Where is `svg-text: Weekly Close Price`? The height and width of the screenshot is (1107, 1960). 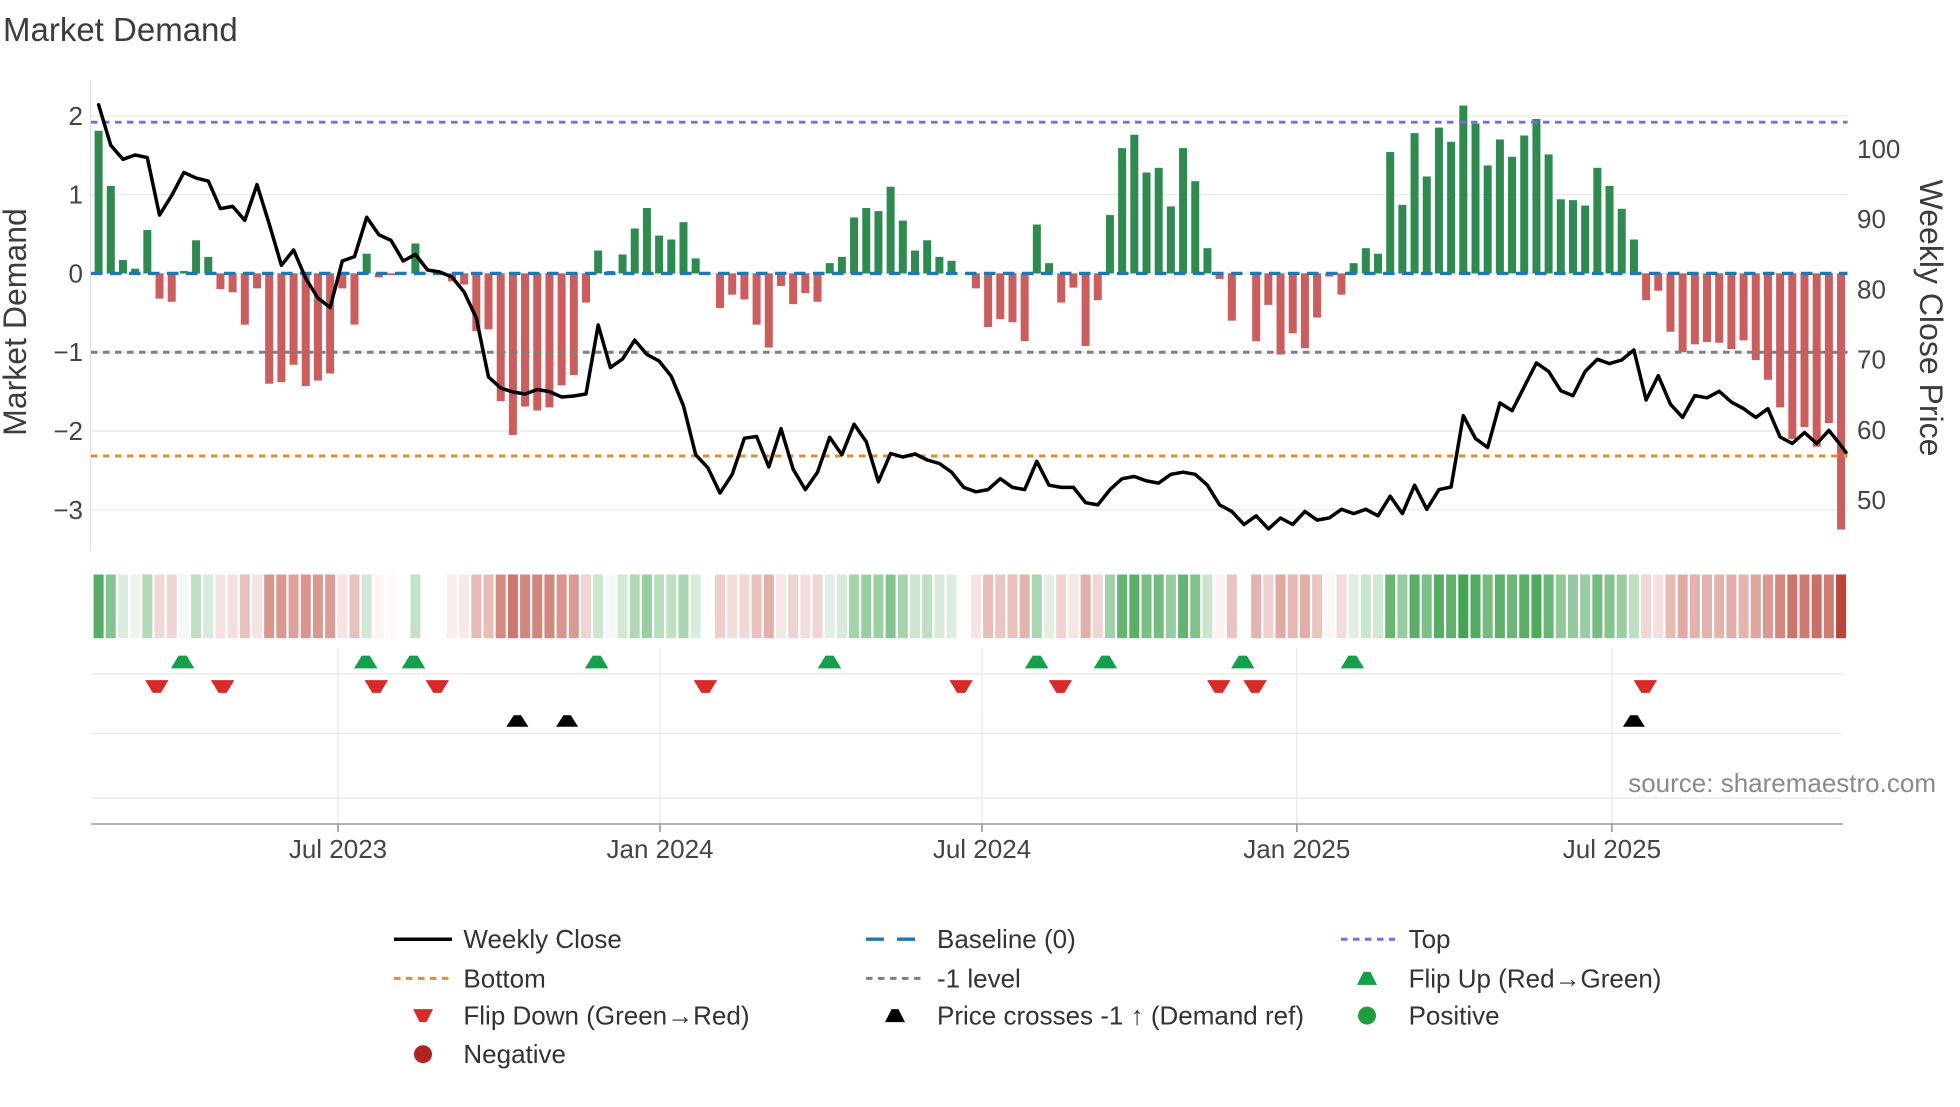
svg-text: Weekly Close Price is located at coordinates (1931, 318).